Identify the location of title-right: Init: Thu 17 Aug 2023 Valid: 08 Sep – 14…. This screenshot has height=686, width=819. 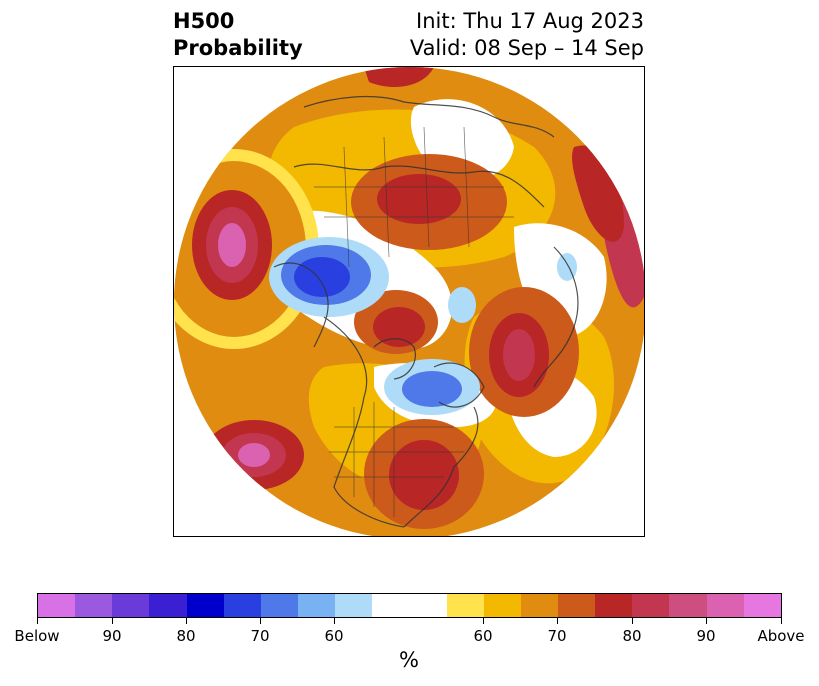
(527, 35).